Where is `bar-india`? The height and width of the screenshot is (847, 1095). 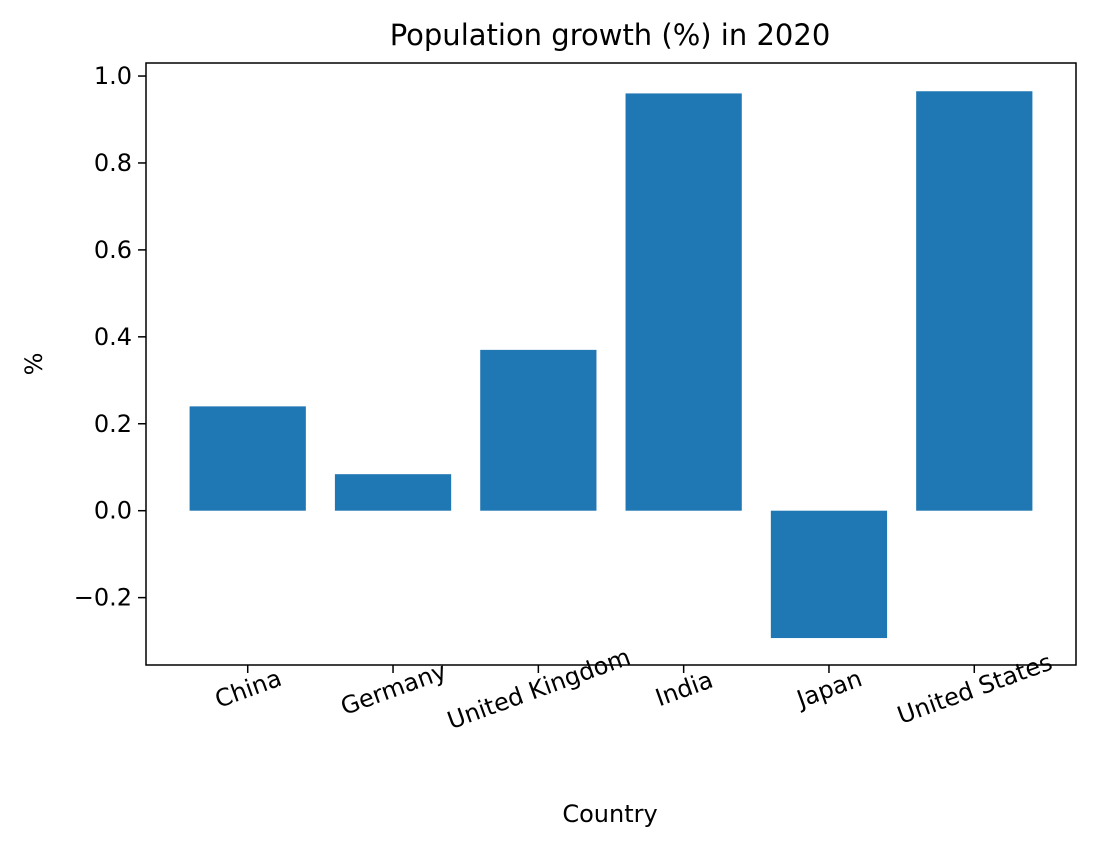 bar-india is located at coordinates (683, 302).